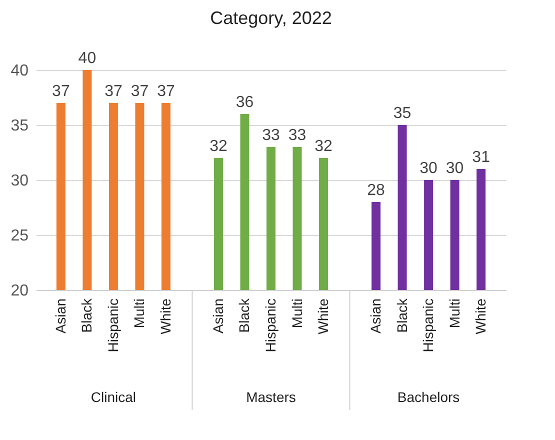 This screenshot has height=440, width=555. What do you see at coordinates (376, 190) in the screenshot?
I see `data-label: 28` at bounding box center [376, 190].